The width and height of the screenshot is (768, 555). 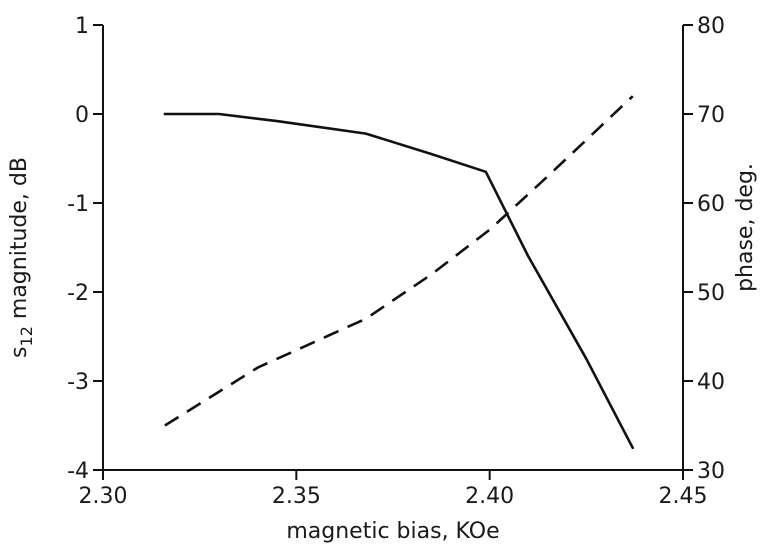 What do you see at coordinates (78, 471) in the screenshot?
I see `y-left-tick-label: -4` at bounding box center [78, 471].